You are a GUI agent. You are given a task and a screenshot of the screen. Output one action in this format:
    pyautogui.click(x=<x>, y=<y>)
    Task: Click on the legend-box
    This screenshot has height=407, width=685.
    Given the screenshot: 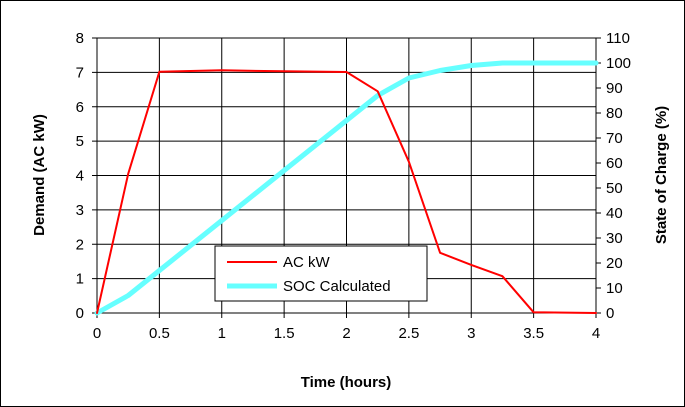 What is the action you would take?
    pyautogui.click(x=321, y=273)
    